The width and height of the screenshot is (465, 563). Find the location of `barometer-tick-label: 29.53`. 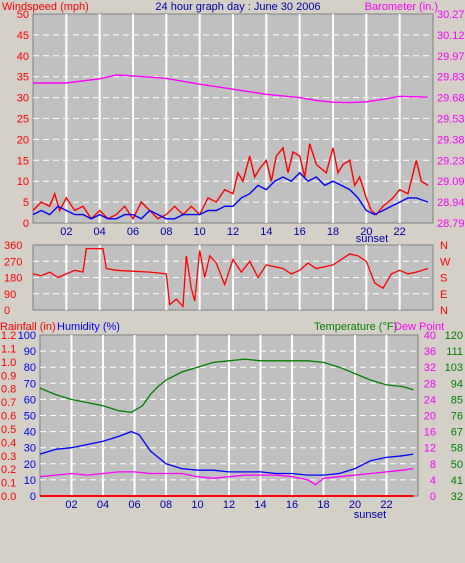

barometer-tick-label: 29.53 is located at coordinates (451, 120).